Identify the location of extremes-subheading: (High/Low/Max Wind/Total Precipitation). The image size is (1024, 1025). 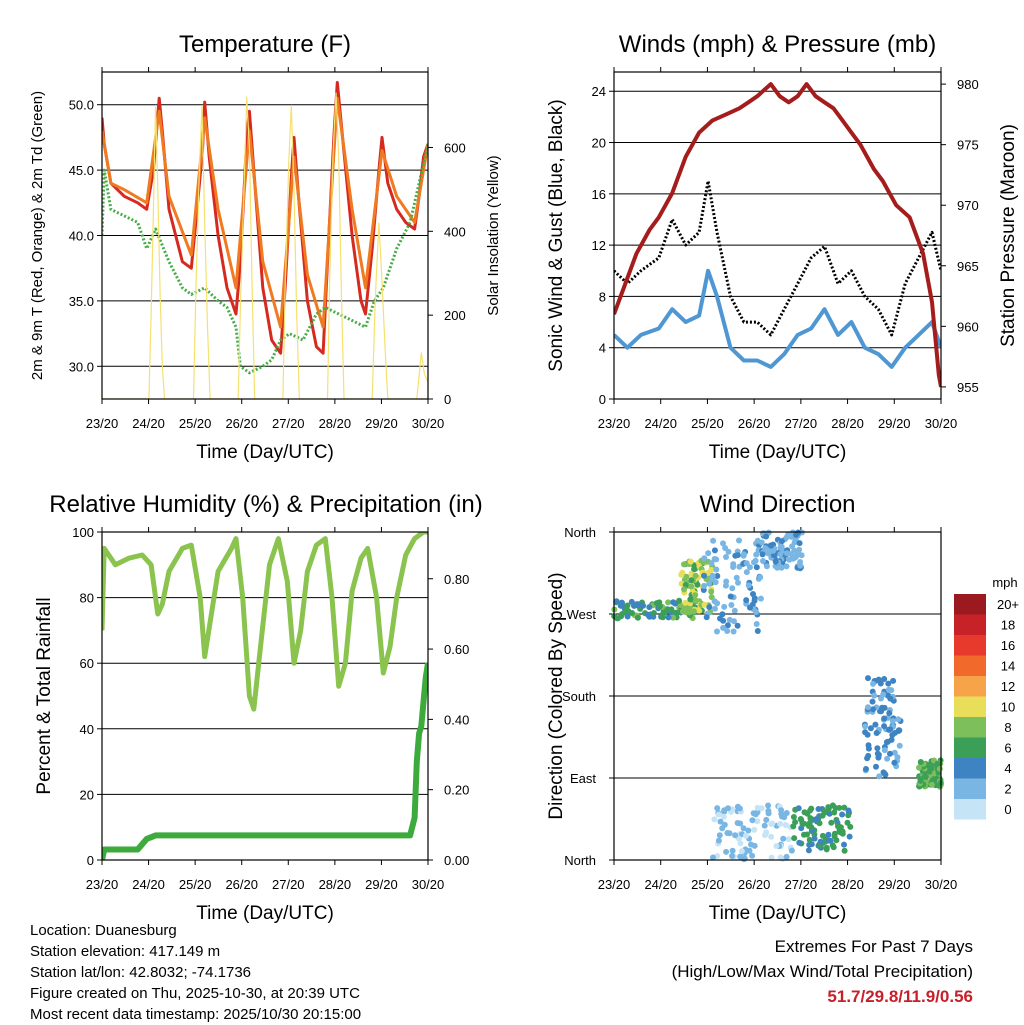
(822, 971).